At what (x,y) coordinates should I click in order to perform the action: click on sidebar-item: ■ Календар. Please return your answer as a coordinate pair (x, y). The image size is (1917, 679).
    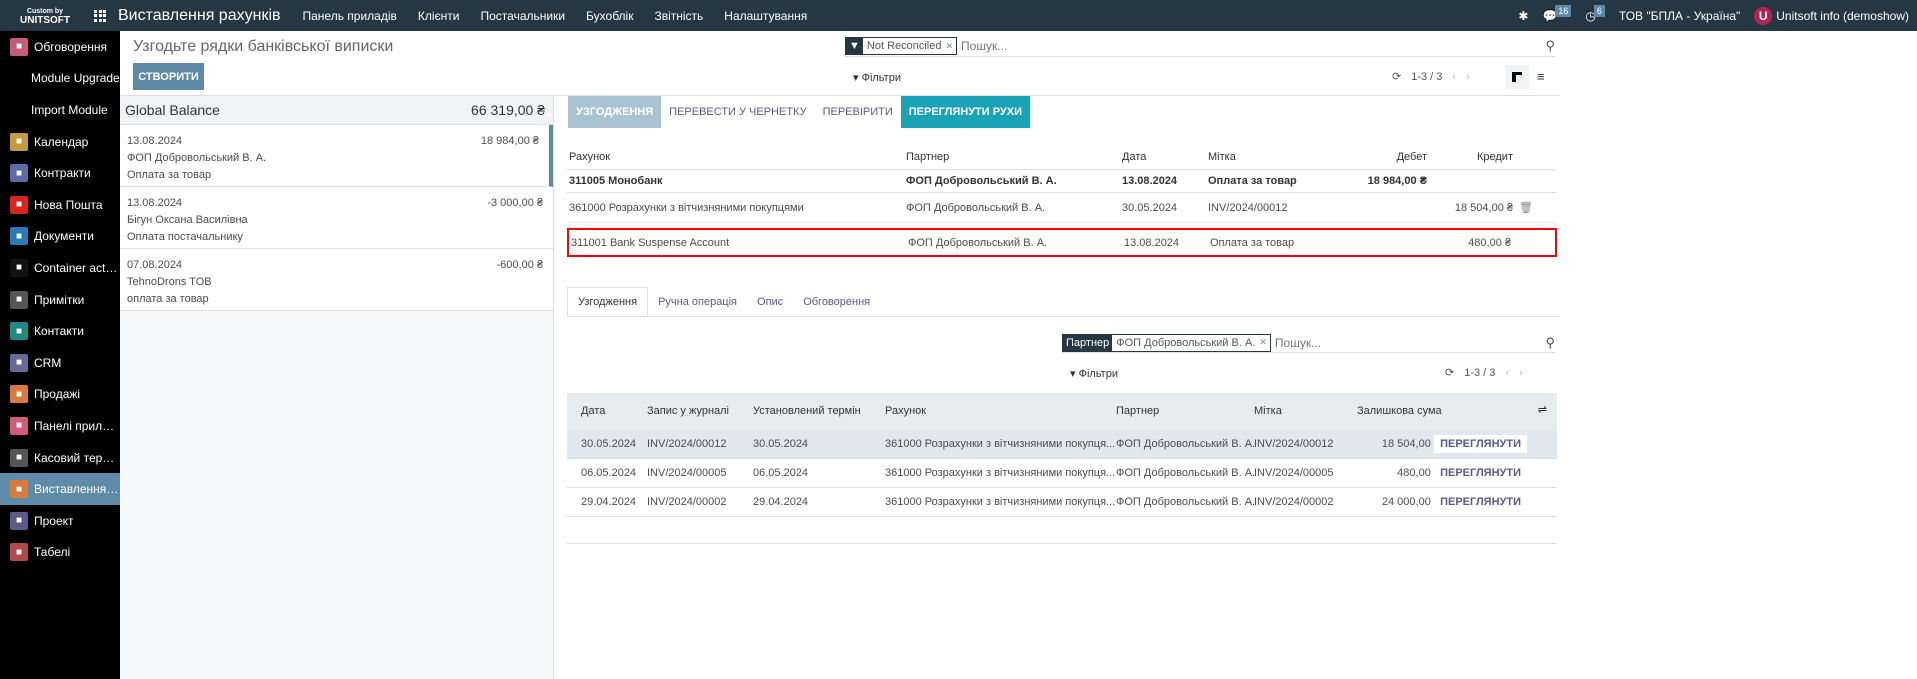
    Looking at the image, I should click on (60, 142).